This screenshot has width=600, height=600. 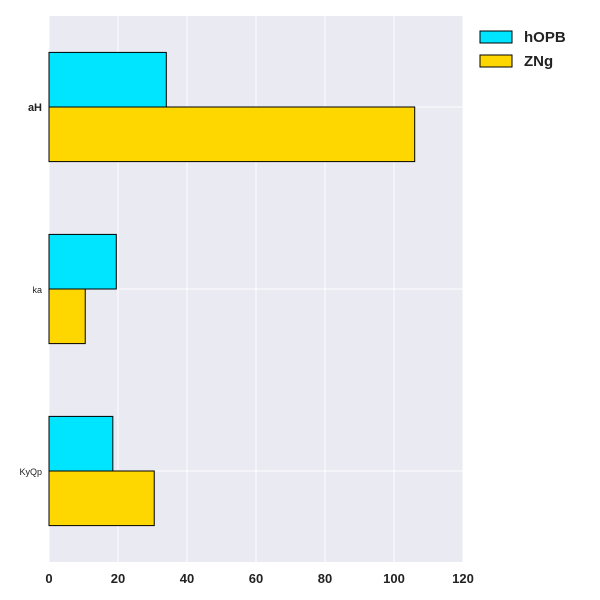 What do you see at coordinates (48, 578) in the screenshot?
I see `x-tick-label: 0` at bounding box center [48, 578].